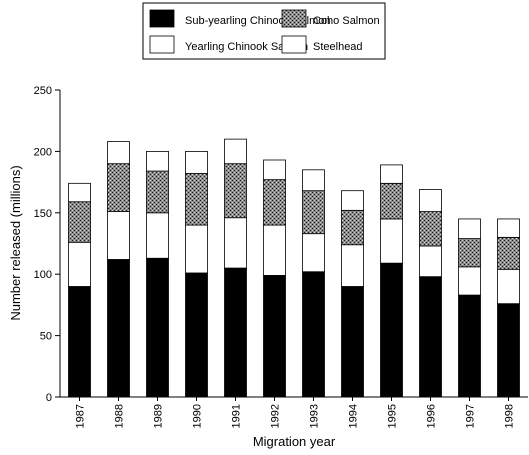 The width and height of the screenshot is (529, 455). What do you see at coordinates (294, 441) in the screenshot?
I see `x-axis-label: Migration year` at bounding box center [294, 441].